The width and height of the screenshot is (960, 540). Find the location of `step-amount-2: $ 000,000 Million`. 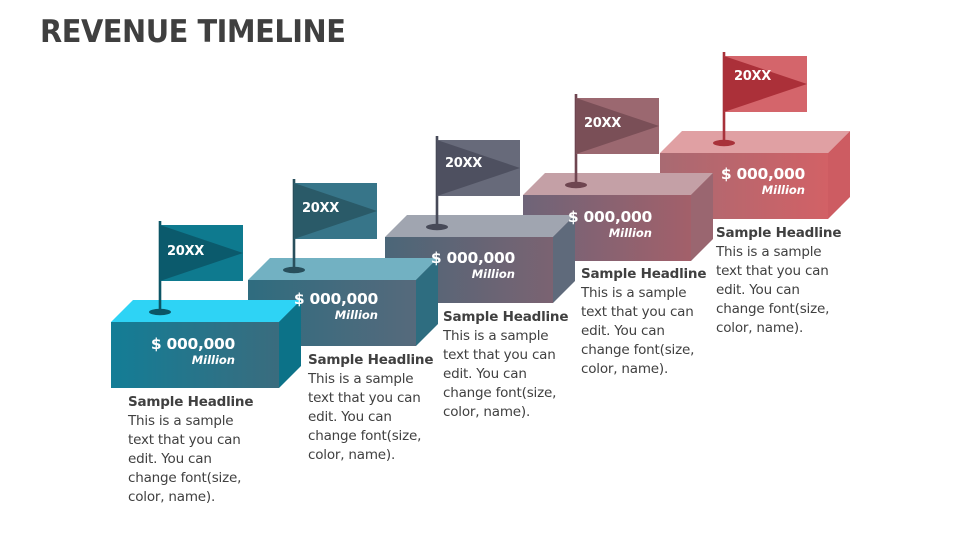

step-amount-2: $ 000,000 Million is located at coordinates (293, 306).